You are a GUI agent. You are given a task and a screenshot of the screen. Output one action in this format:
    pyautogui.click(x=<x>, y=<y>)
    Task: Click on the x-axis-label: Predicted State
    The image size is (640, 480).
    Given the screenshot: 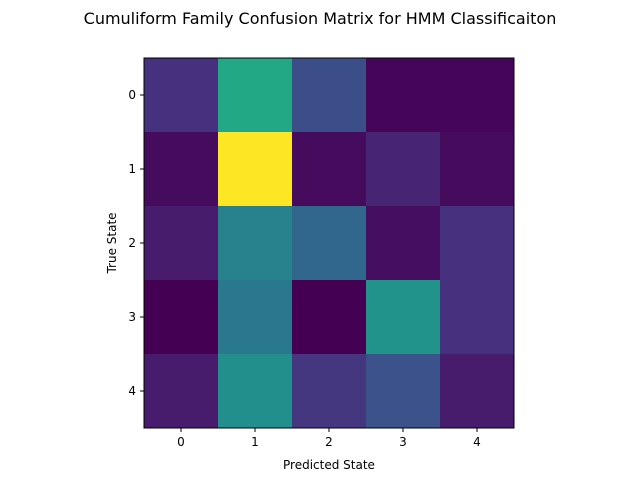 What is the action you would take?
    pyautogui.click(x=329, y=465)
    